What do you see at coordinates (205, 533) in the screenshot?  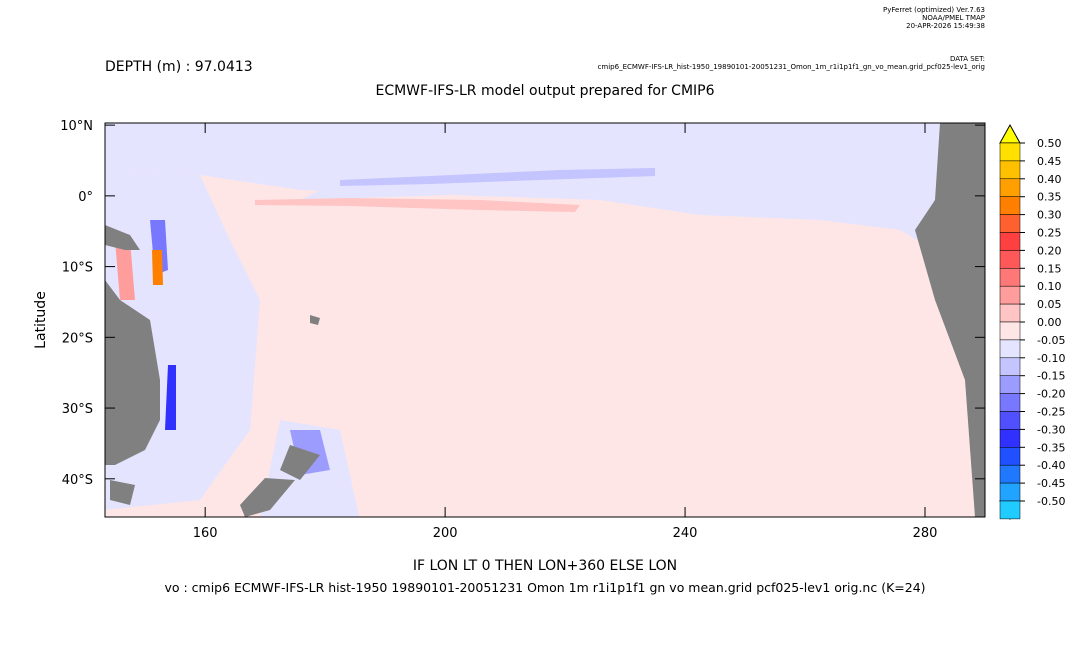 I see `x-tick-label: 160` at bounding box center [205, 533].